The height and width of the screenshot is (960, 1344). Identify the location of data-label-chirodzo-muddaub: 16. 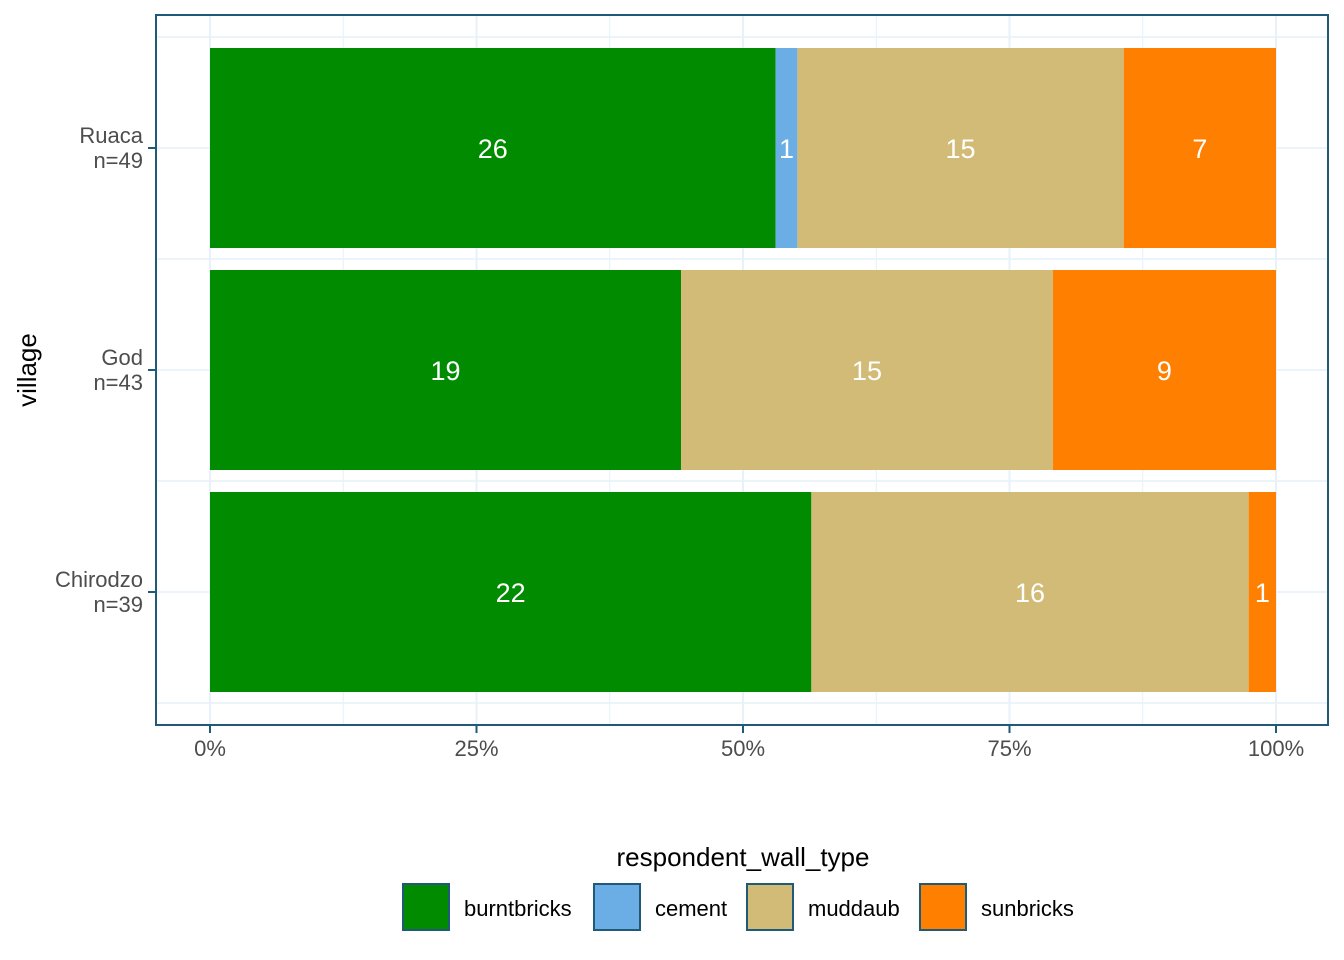
(1030, 593).